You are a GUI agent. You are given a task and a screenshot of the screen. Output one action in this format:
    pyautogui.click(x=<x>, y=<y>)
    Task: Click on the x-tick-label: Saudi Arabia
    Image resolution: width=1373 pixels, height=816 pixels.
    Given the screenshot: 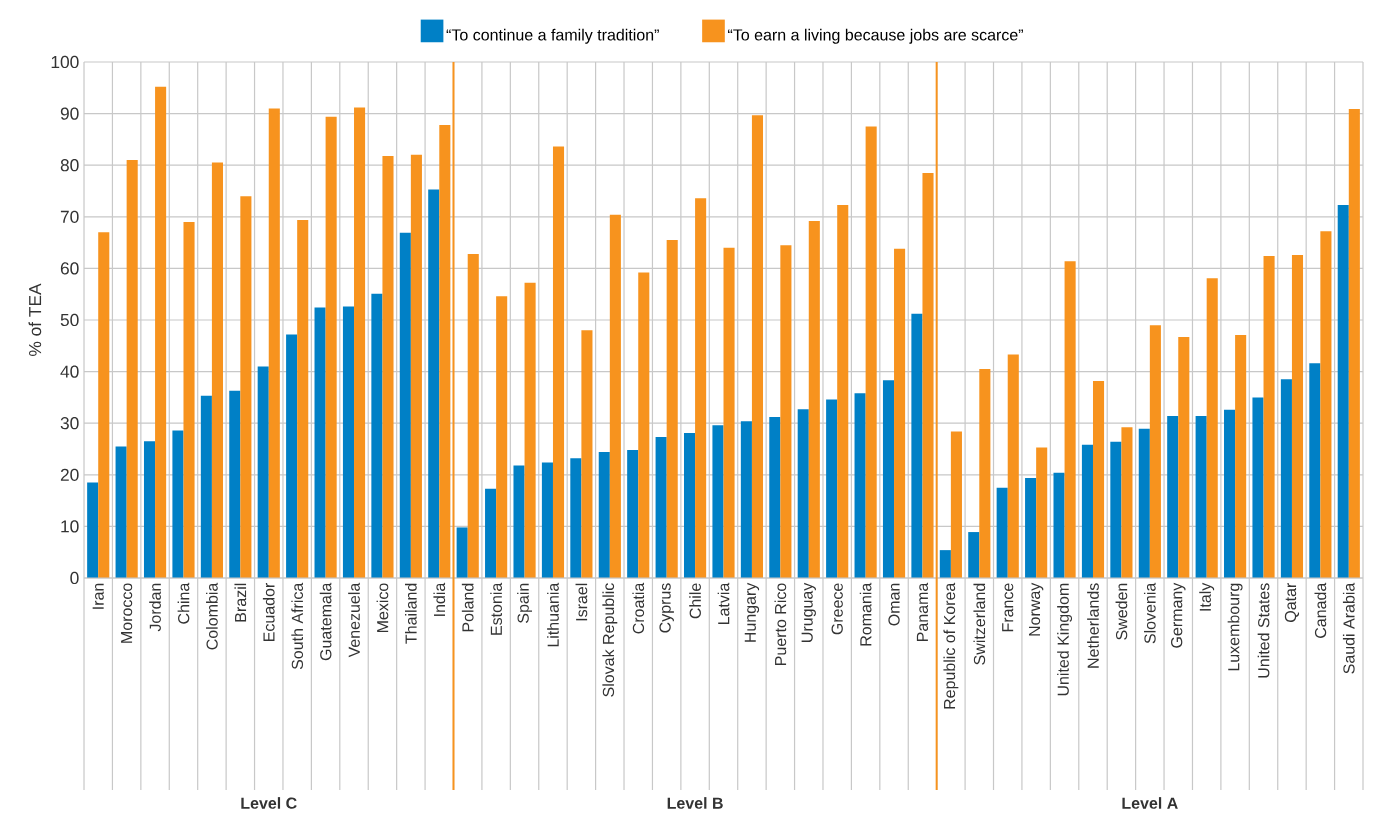 What is the action you would take?
    pyautogui.click(x=1348, y=628)
    